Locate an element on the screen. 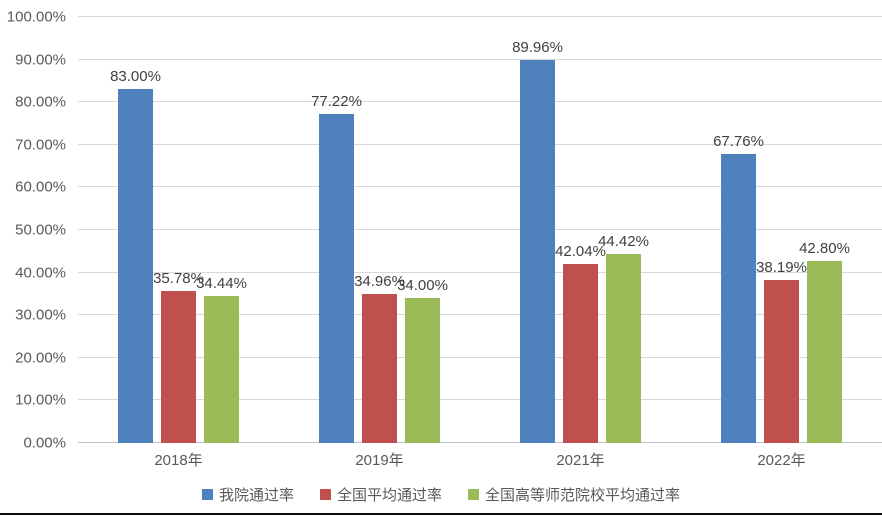 The image size is (882, 519). bar-slot: 42.80% is located at coordinates (824, 230).